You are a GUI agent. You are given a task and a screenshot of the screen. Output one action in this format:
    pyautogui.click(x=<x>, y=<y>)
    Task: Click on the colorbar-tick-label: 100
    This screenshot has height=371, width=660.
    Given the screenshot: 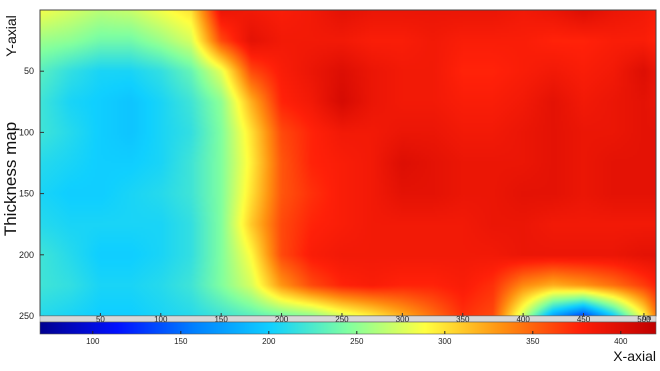 What is the action you would take?
    pyautogui.click(x=93, y=341)
    